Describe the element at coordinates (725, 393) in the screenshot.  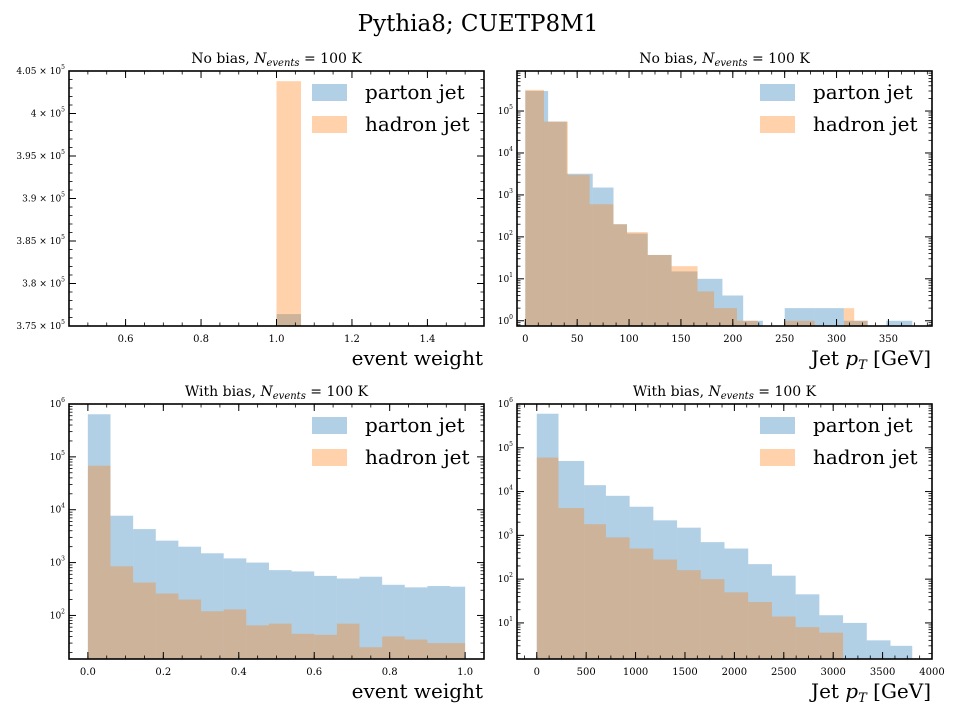
I see `panel-title: With bias, Nevents = 100 K` at that location.